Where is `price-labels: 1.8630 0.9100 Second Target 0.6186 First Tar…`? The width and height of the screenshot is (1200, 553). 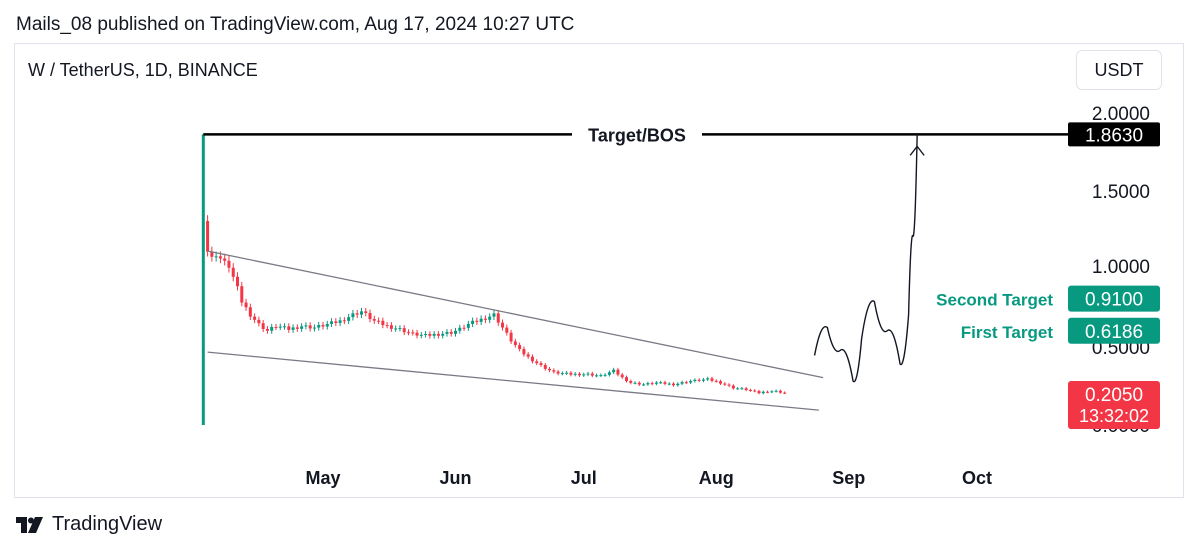
price-labels: 1.8630 0.9100 Second Target 0.6186 First Tar… is located at coordinates (1048, 275).